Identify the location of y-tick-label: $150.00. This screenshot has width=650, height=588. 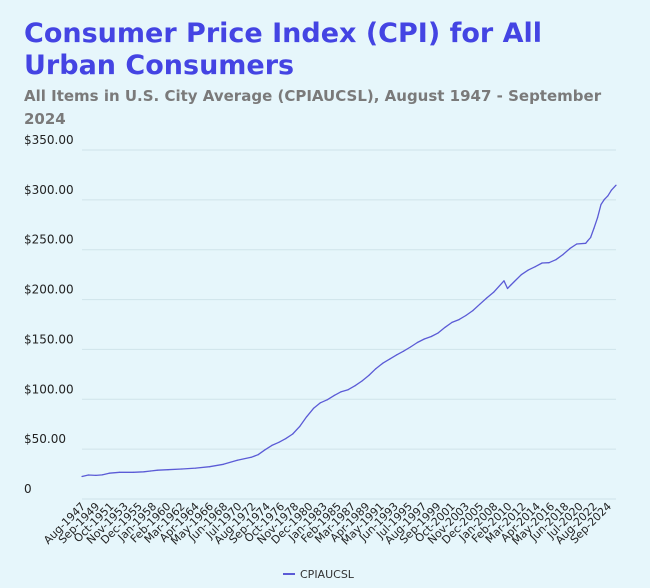
(49, 339).